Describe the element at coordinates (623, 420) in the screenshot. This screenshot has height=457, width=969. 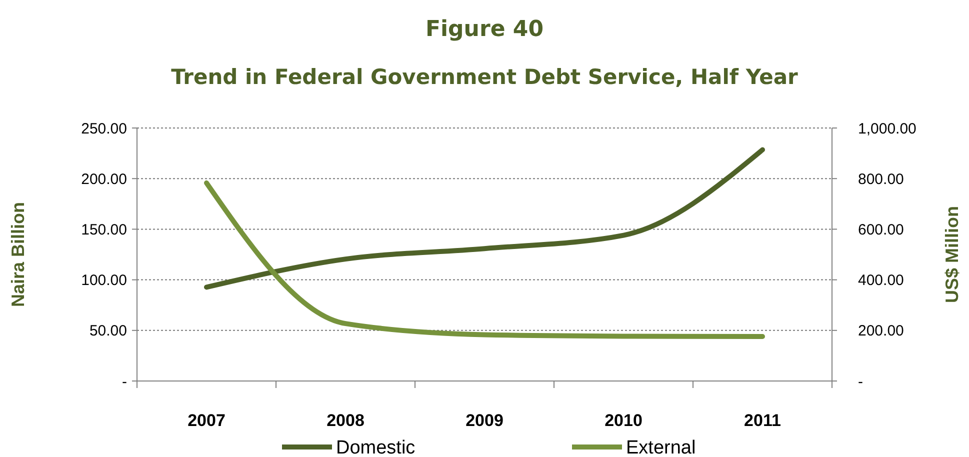
I see `x-tick-label: 2010` at that location.